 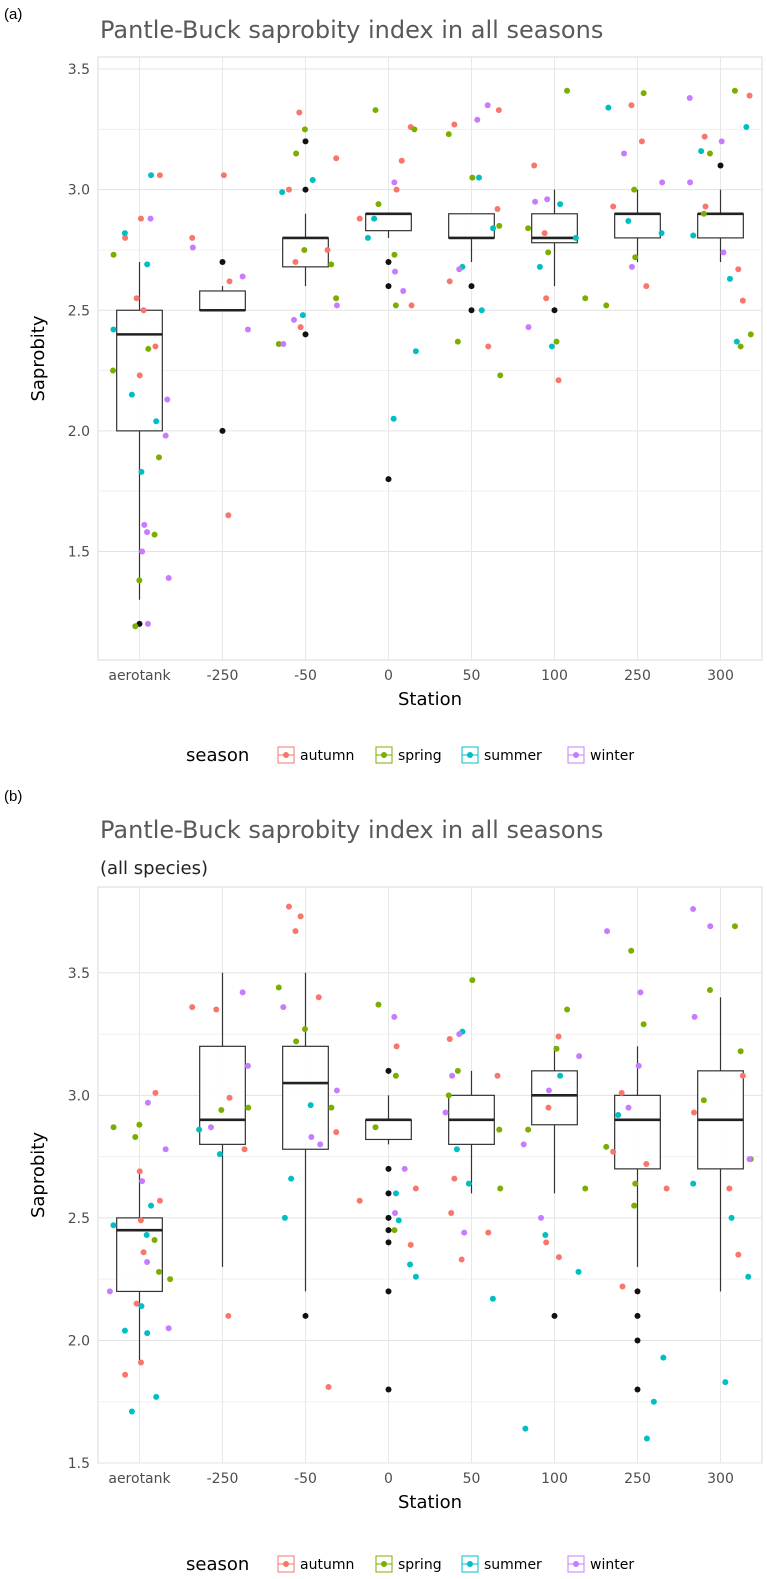 I want to click on autumn-legend-key-dot, so click(x=286, y=755).